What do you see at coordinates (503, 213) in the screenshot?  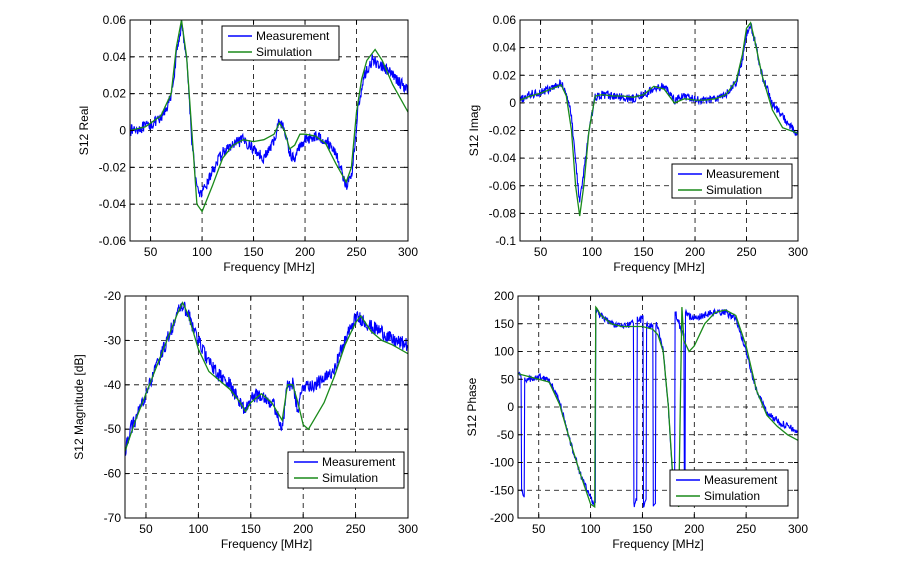 I see `y-tick-label: -0.08` at bounding box center [503, 213].